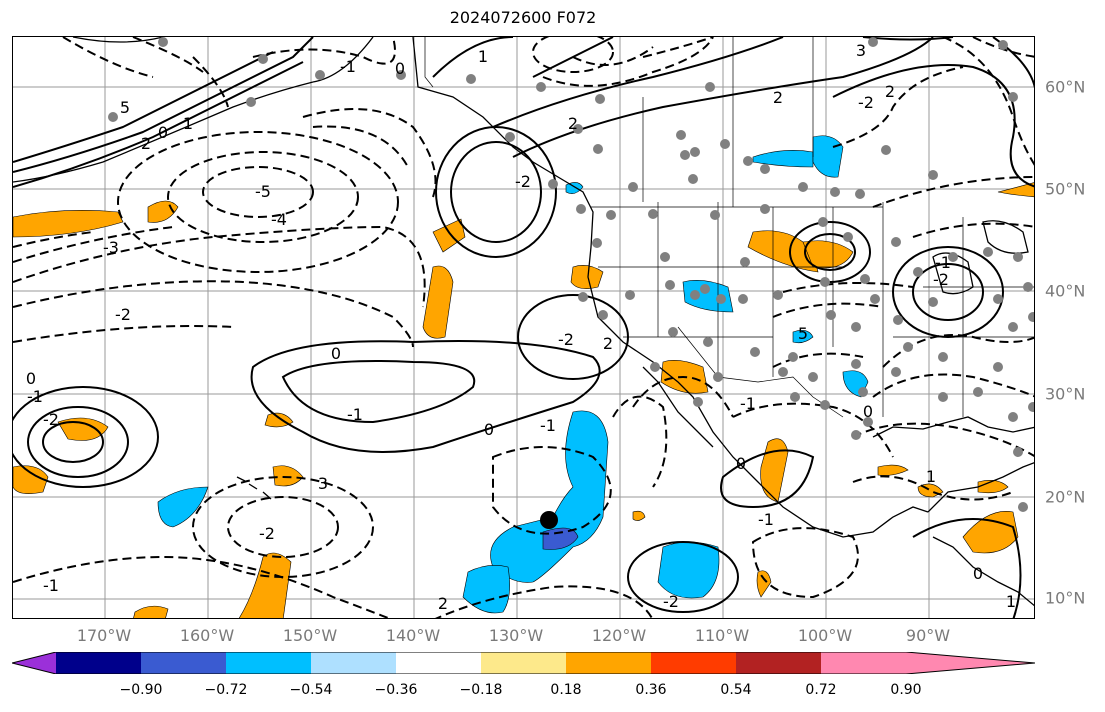 Image resolution: width=1105 pixels, height=712 pixels. I want to click on colorbar-tick: 0.72, so click(821, 690).